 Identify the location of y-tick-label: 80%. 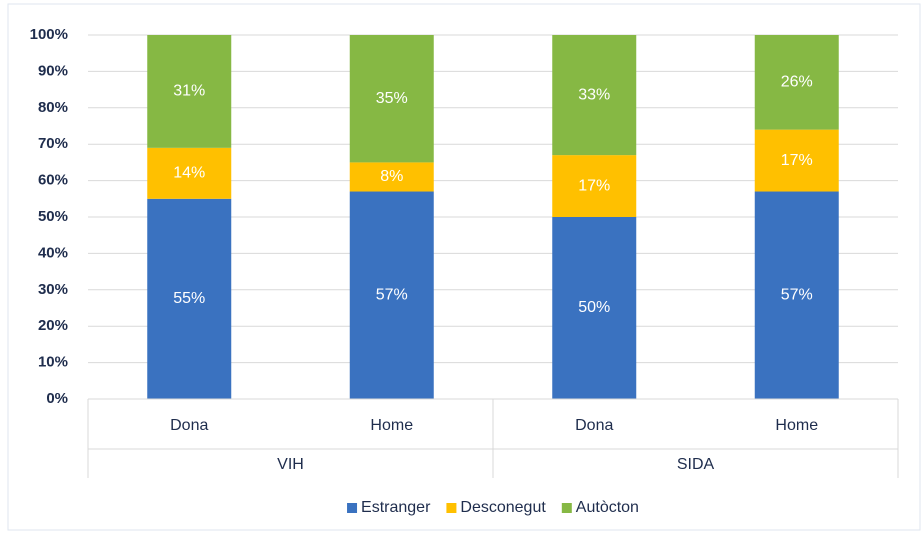
(53, 107).